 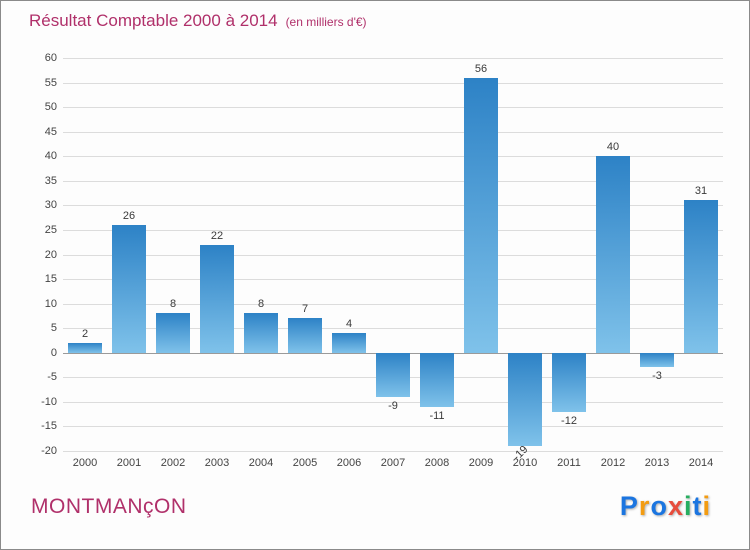 What do you see at coordinates (50, 58) in the screenshot?
I see `y-tick-label: 60` at bounding box center [50, 58].